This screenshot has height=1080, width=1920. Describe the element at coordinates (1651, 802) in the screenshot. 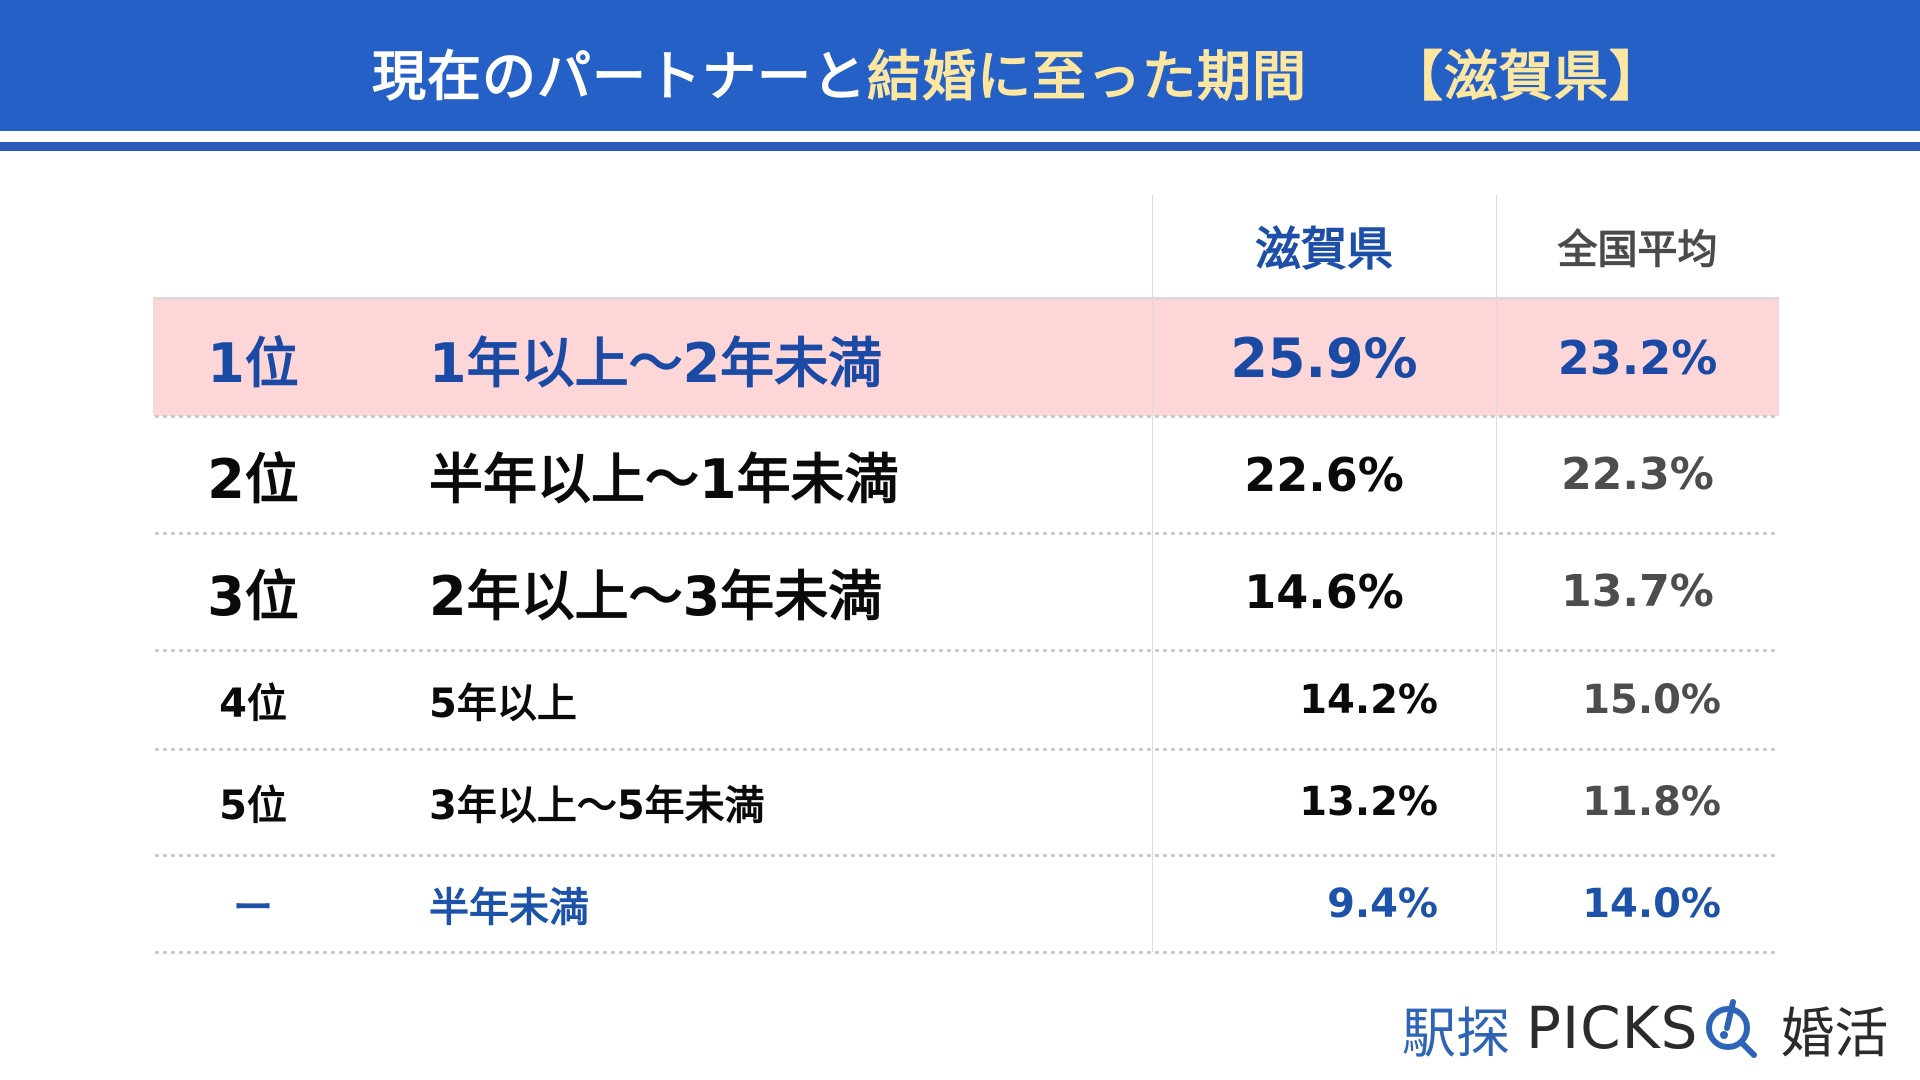

I see `national-value: 11.8%` at that location.